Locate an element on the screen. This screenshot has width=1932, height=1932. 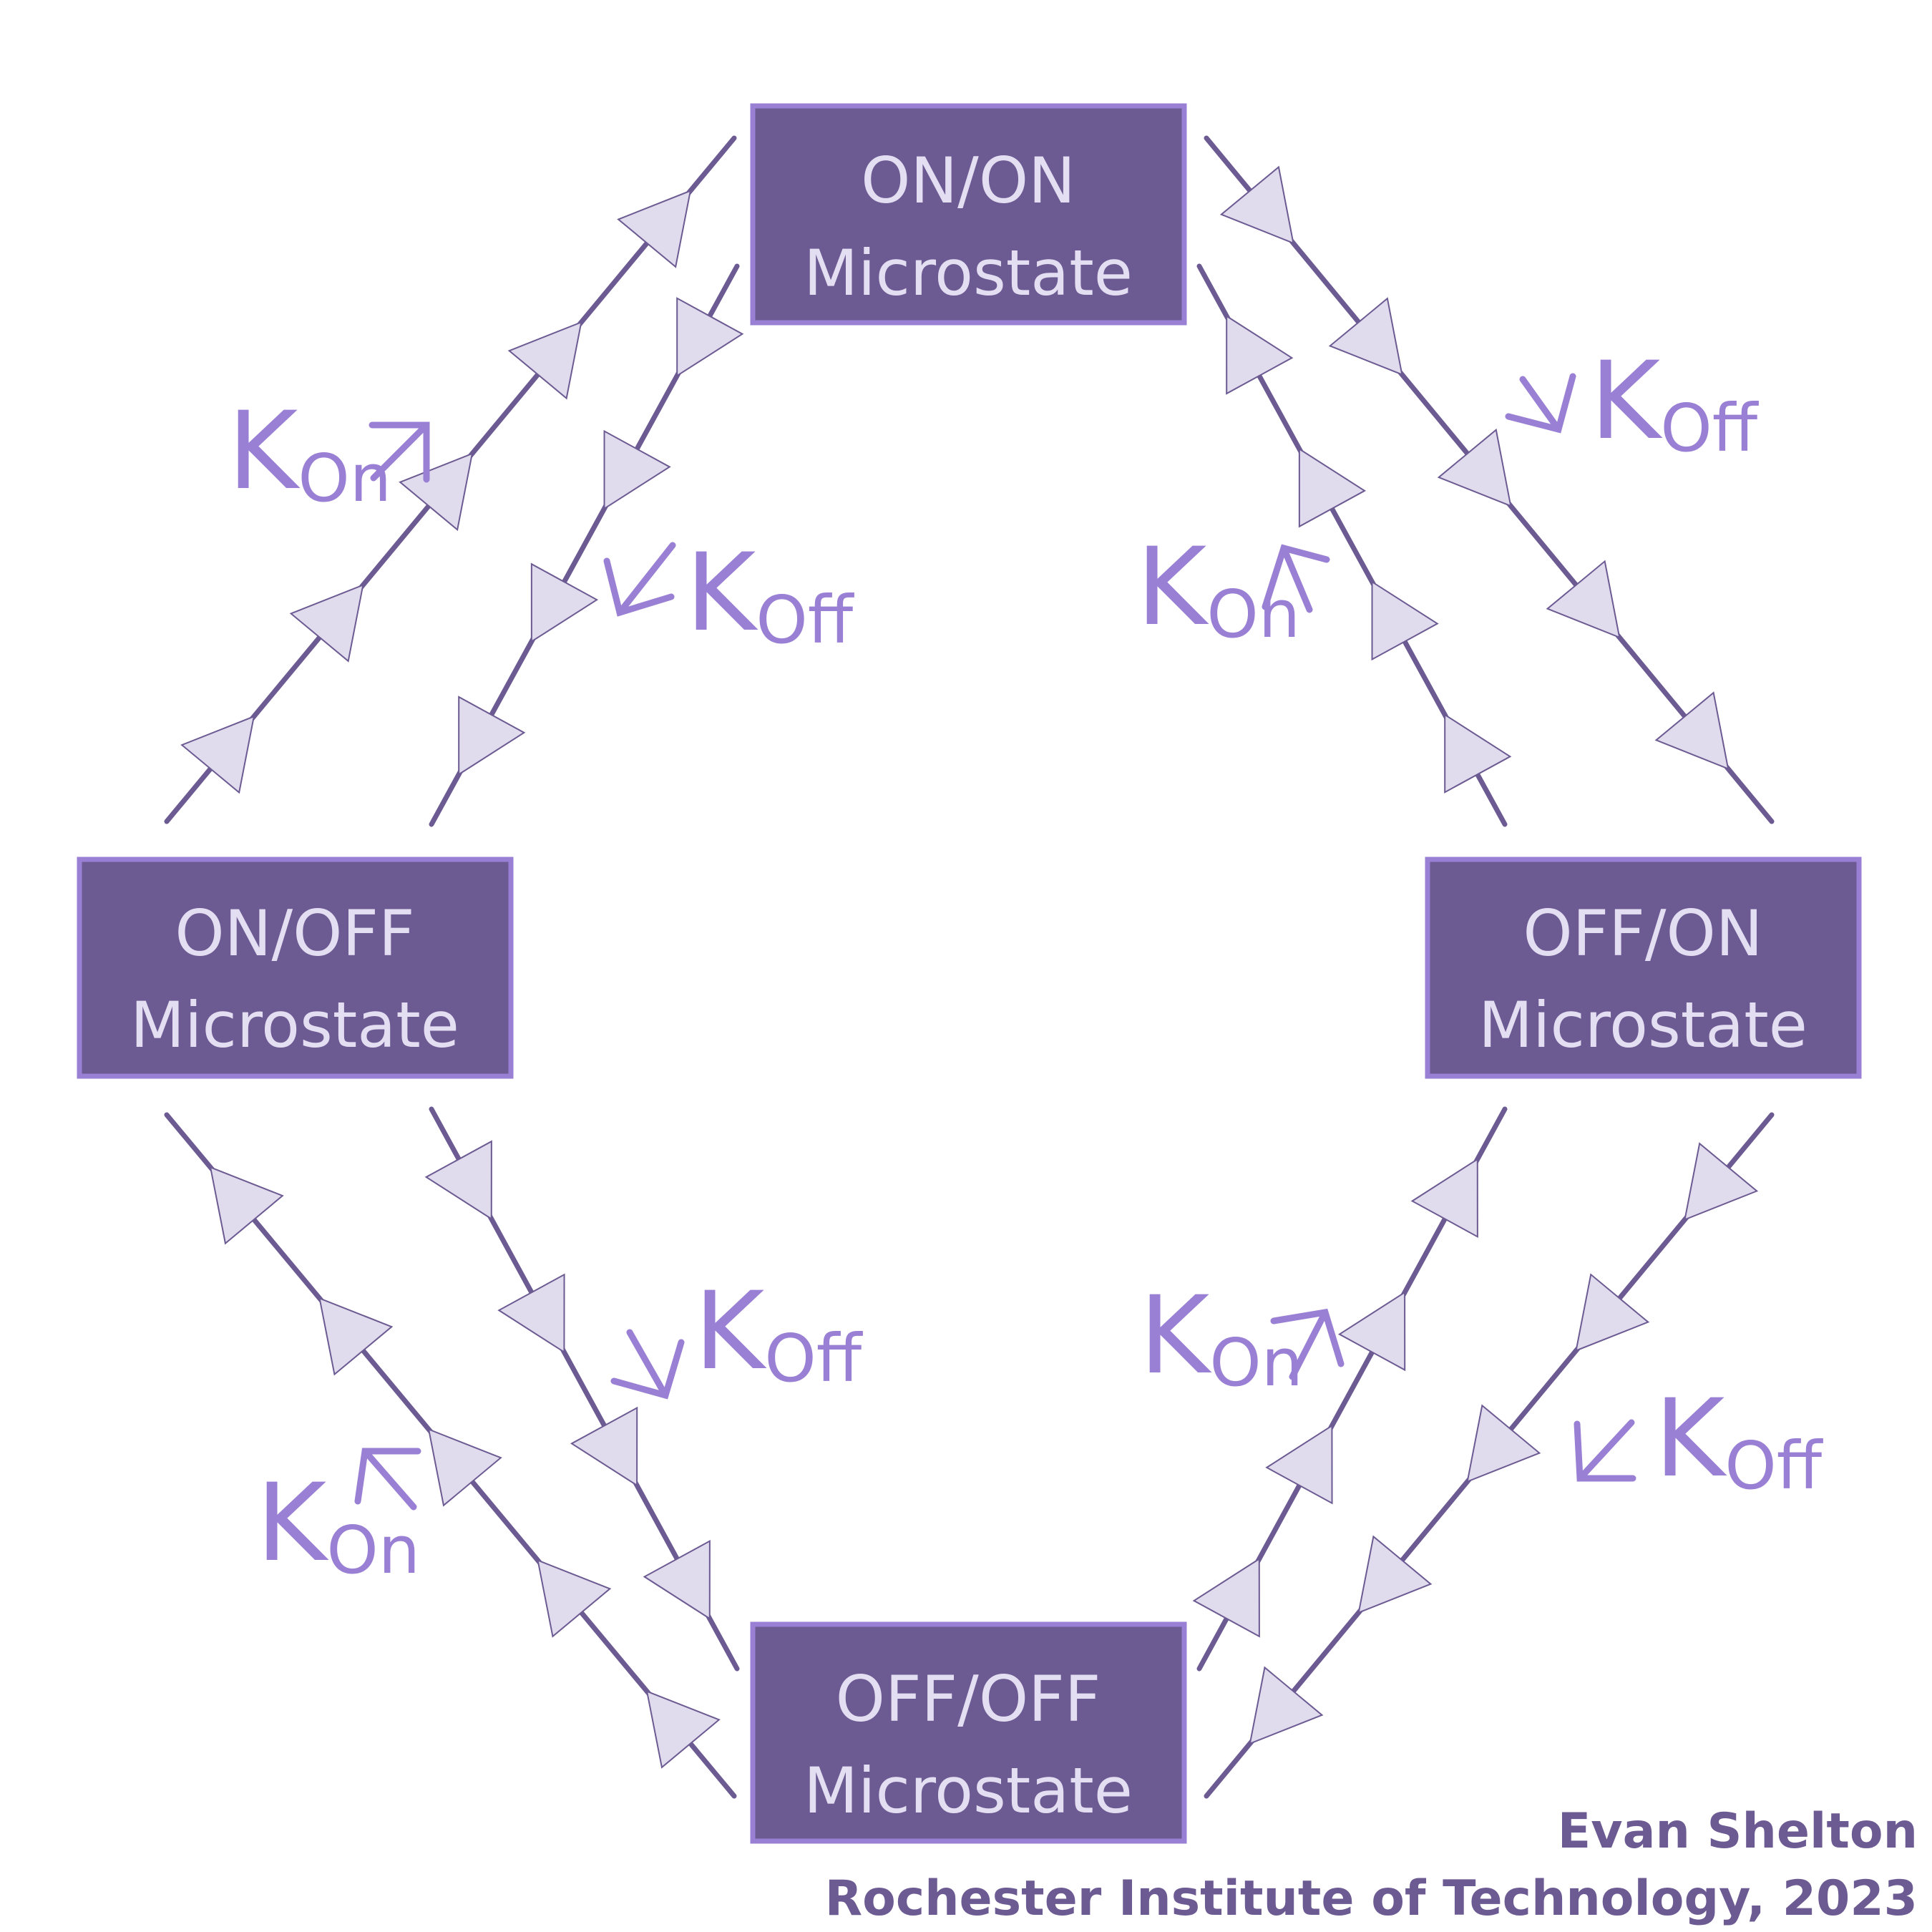
state-label-line1: ON/ON is located at coordinates (968, 181).